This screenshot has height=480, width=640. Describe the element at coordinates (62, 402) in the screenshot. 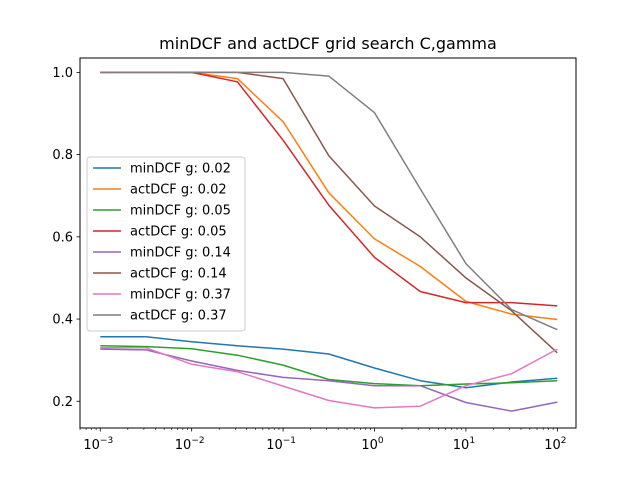

I see `y-tick-label: 0.2` at that location.